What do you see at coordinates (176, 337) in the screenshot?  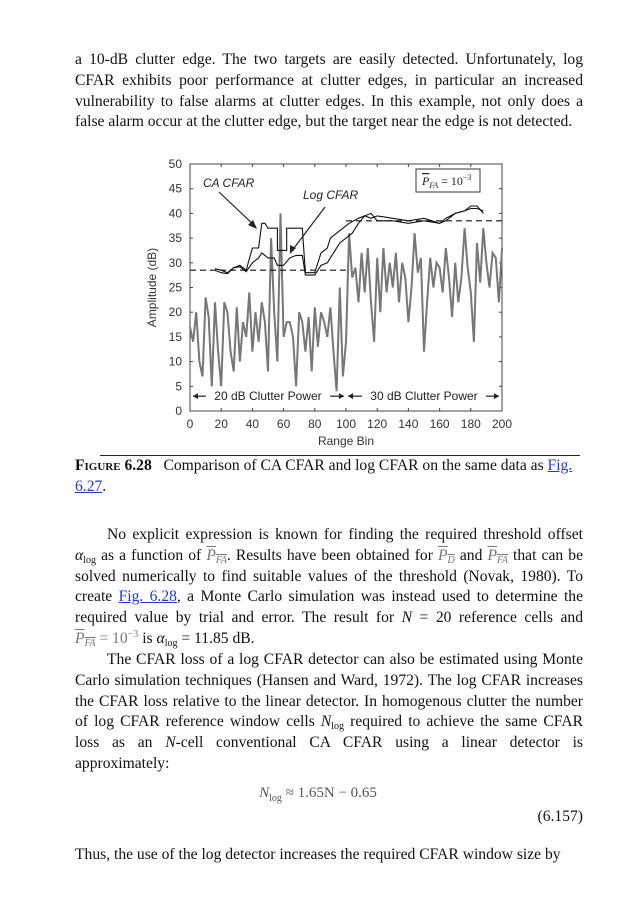 I see `y-tick-label: 15` at bounding box center [176, 337].